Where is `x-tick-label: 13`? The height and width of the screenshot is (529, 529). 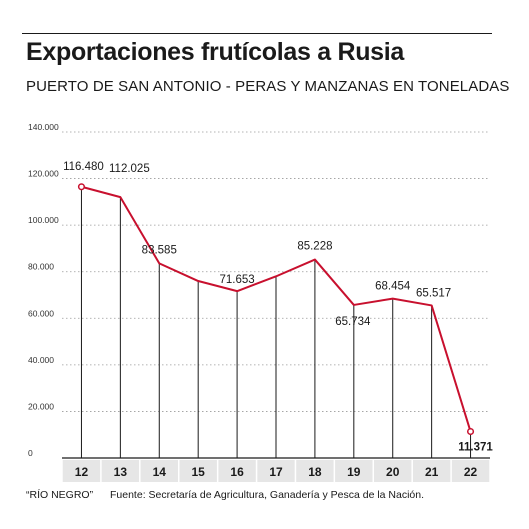
x-tick-label: 13 is located at coordinates (121, 472).